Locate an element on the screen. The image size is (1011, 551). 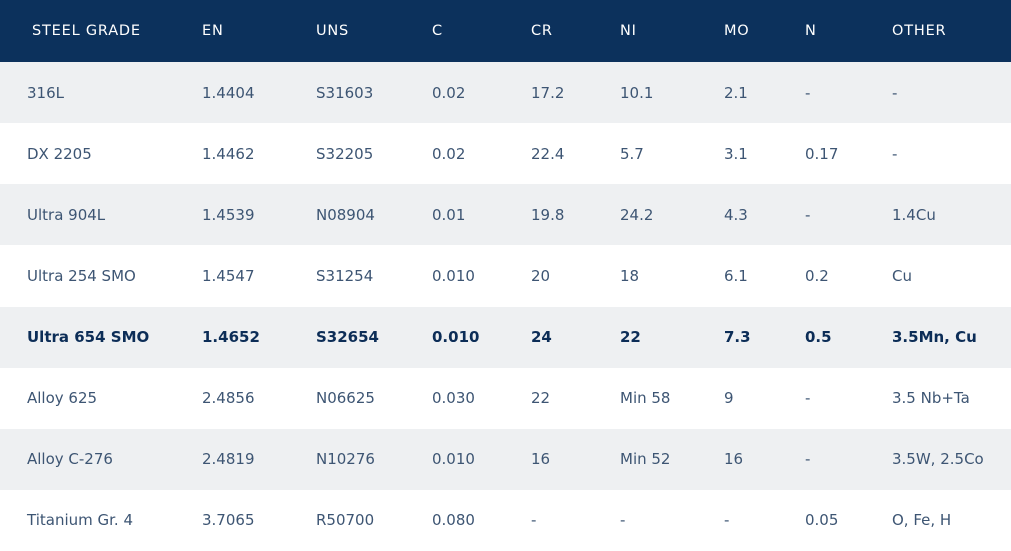
header-cell: UNS is located at coordinates (372, 31).